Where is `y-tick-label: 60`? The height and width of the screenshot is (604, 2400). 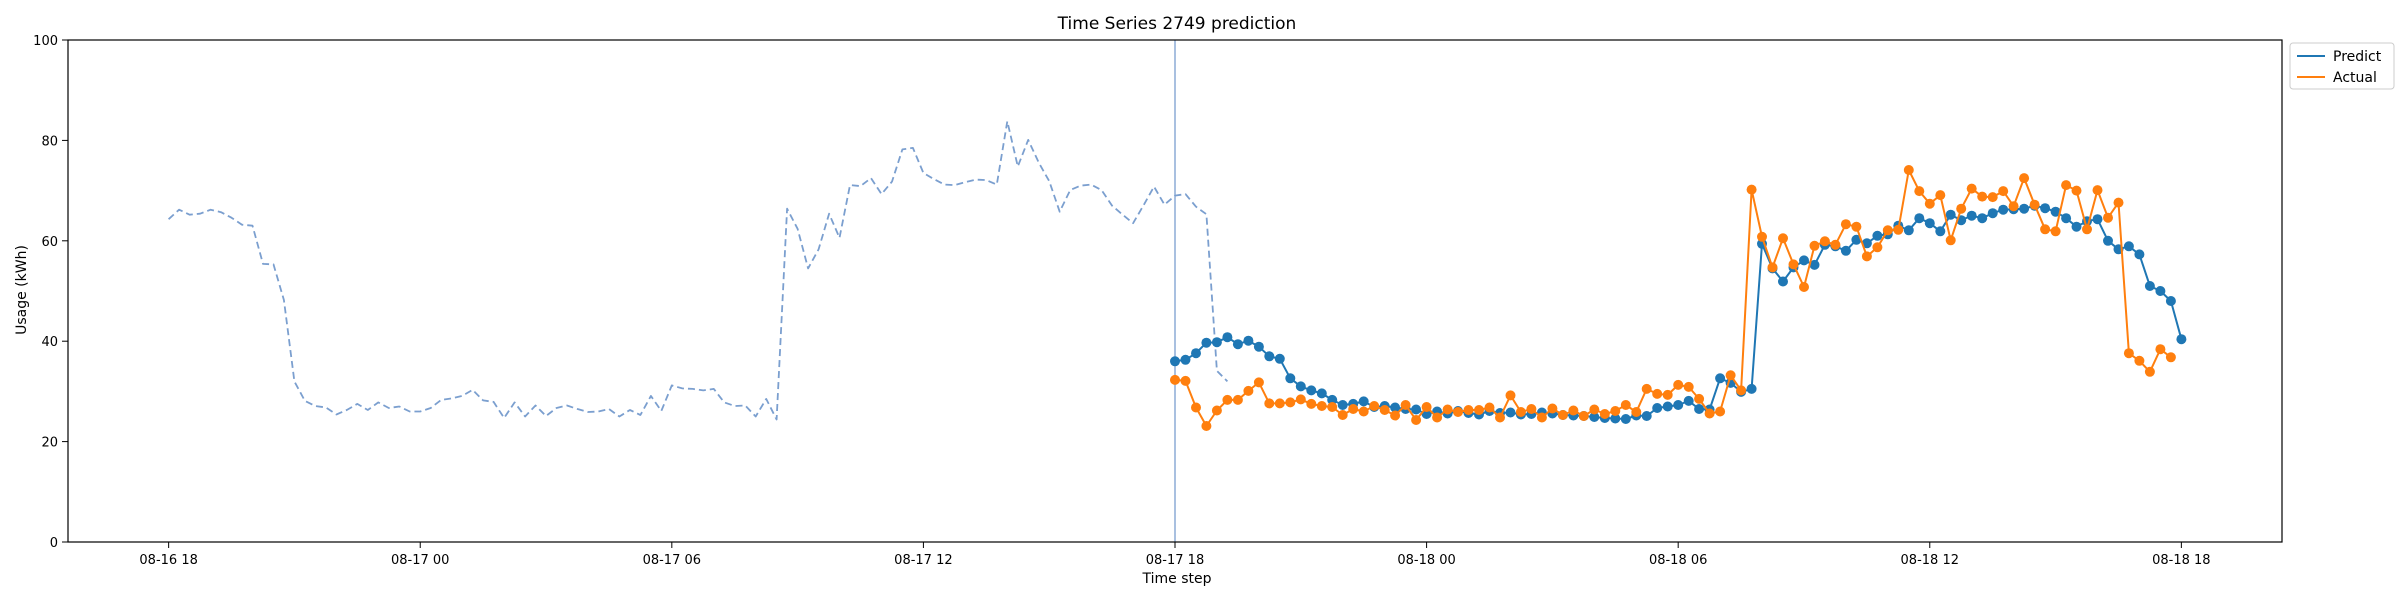
y-tick-label: 60 is located at coordinates (49, 242).